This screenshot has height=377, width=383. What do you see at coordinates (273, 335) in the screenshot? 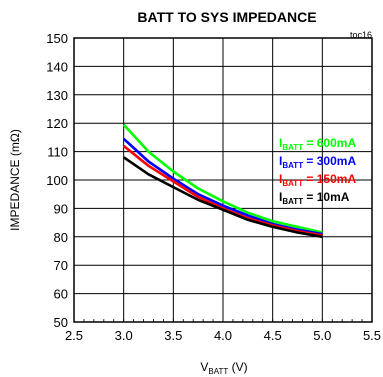
I see `x-tick-label-4: 4.5` at bounding box center [273, 335].